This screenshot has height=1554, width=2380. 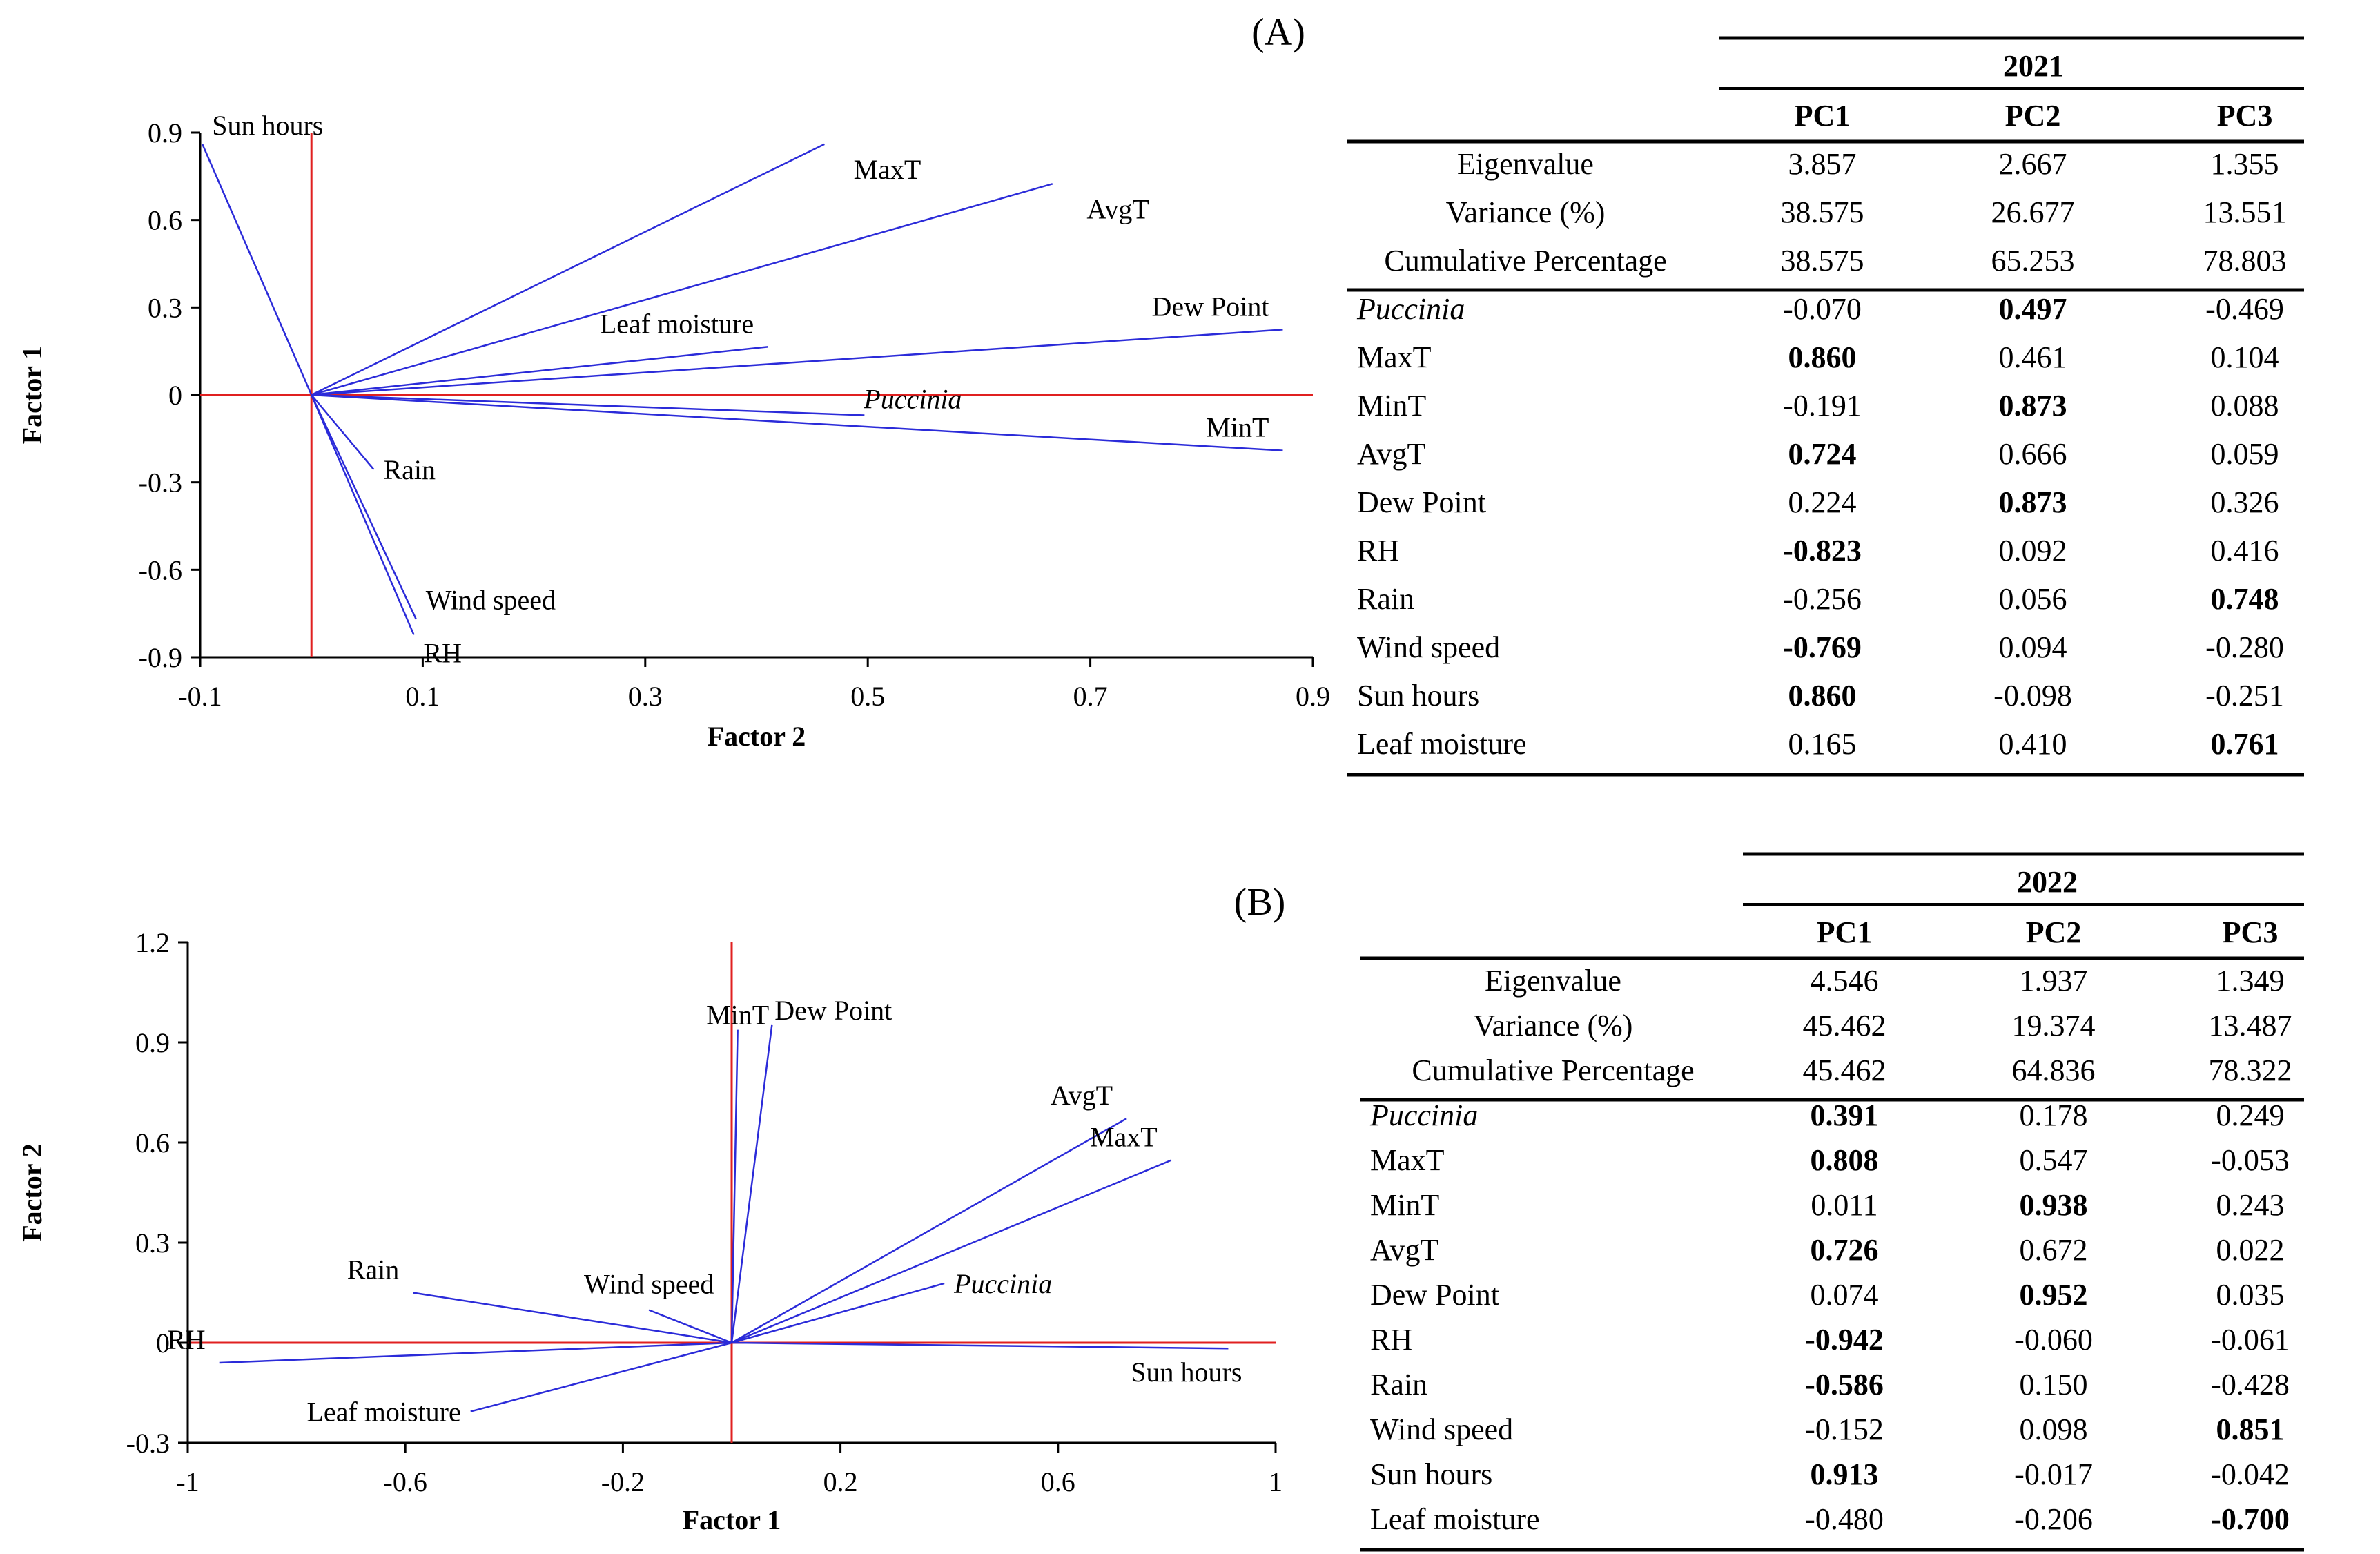 I want to click on summary-row-label: Eigenvalue, so click(x=1553, y=981).